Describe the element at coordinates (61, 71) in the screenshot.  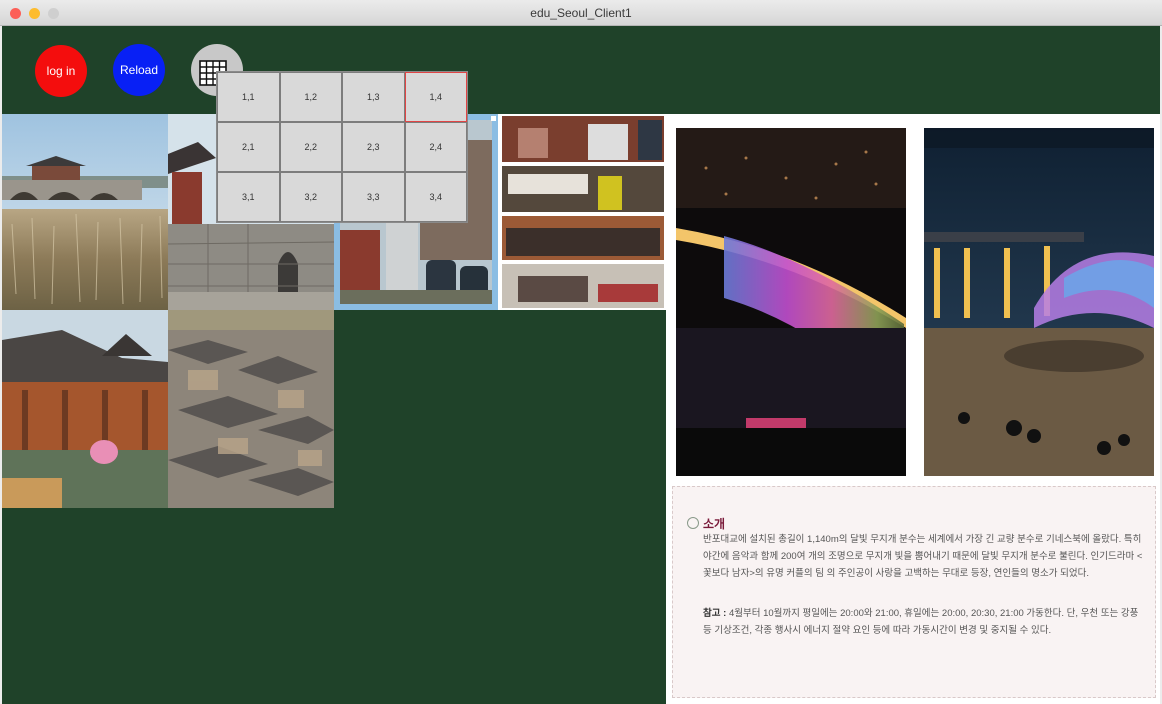
I see `login-button: log in` at that location.